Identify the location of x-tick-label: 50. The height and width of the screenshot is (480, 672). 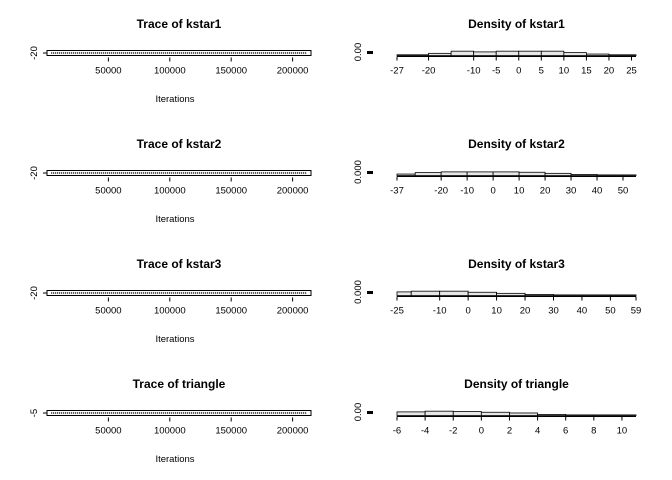
(610, 311).